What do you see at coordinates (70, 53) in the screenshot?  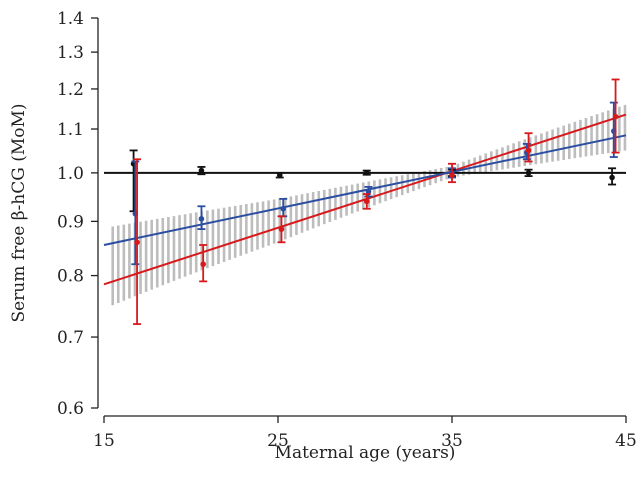 I see `y-tick-label: 1.3` at bounding box center [70, 53].